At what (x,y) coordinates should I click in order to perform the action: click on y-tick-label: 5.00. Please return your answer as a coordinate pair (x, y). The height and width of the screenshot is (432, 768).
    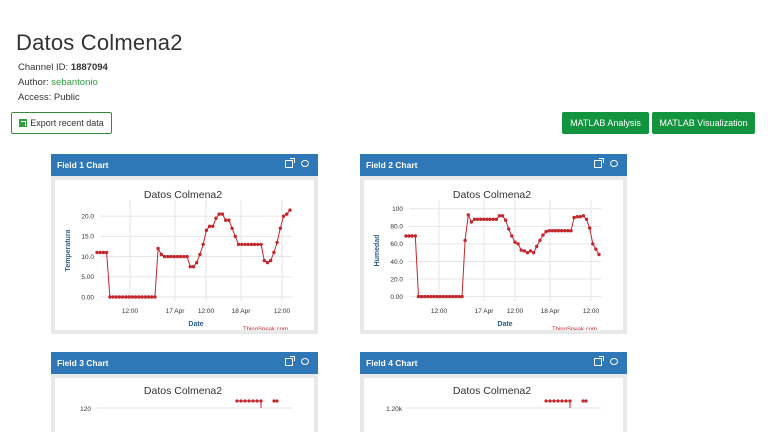
    Looking at the image, I should click on (87, 277).